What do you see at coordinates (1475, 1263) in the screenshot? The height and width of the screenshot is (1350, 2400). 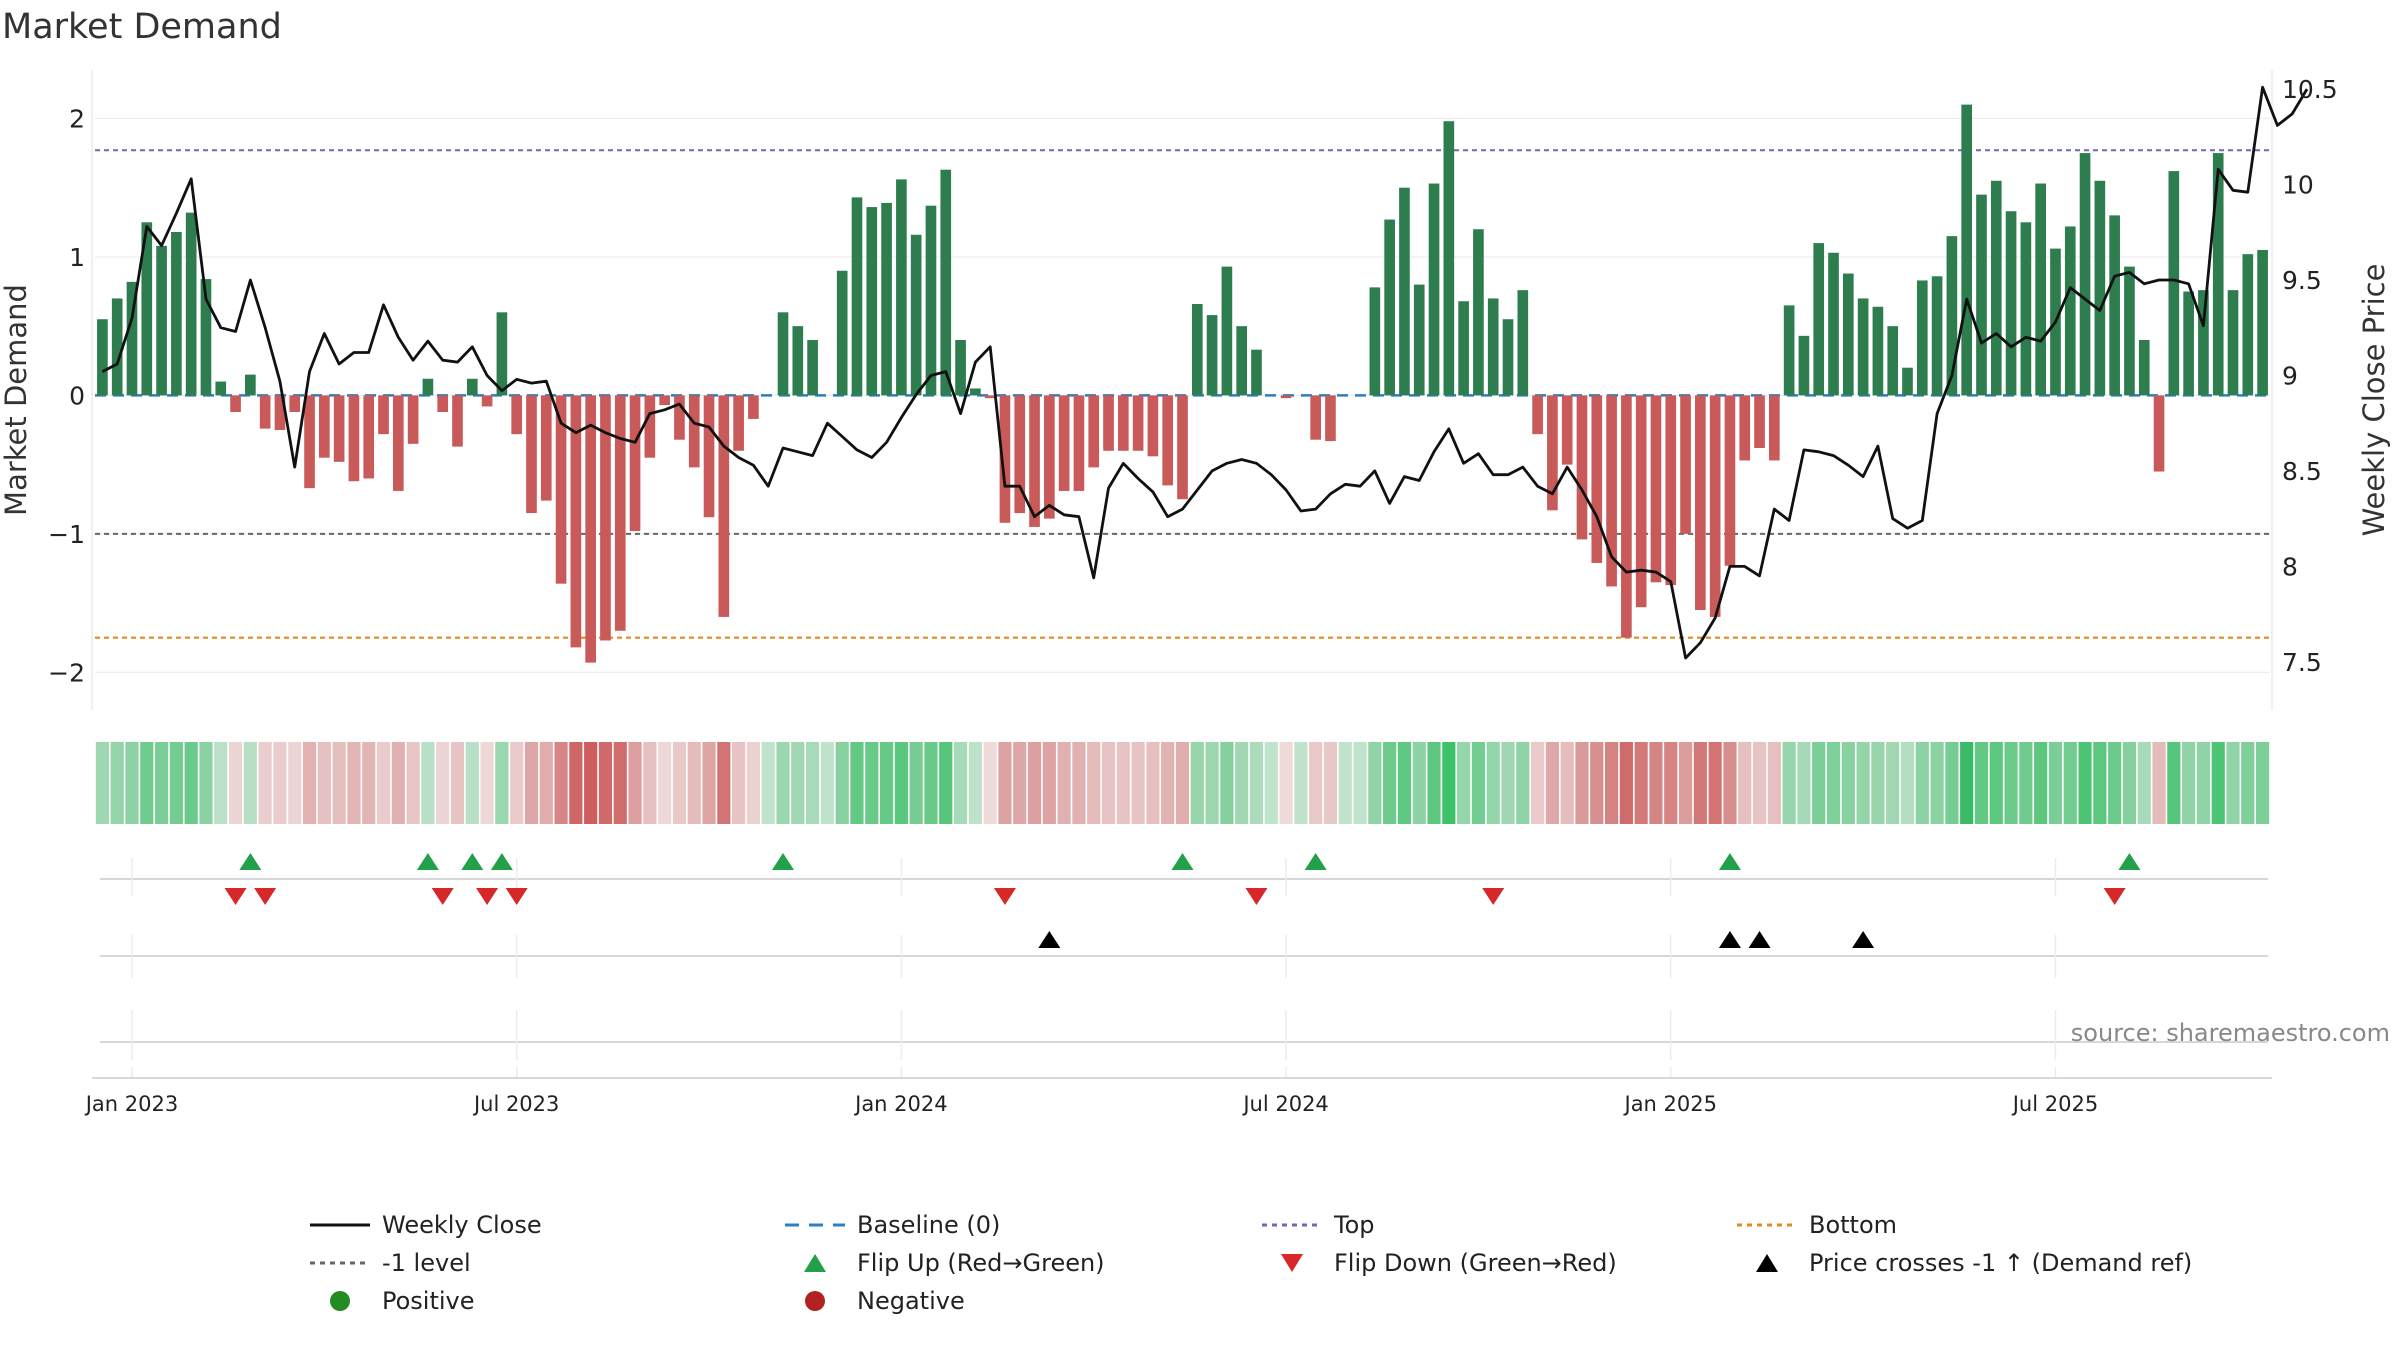 I see `legend-label: Flip Down (Green→Red)` at bounding box center [1475, 1263].